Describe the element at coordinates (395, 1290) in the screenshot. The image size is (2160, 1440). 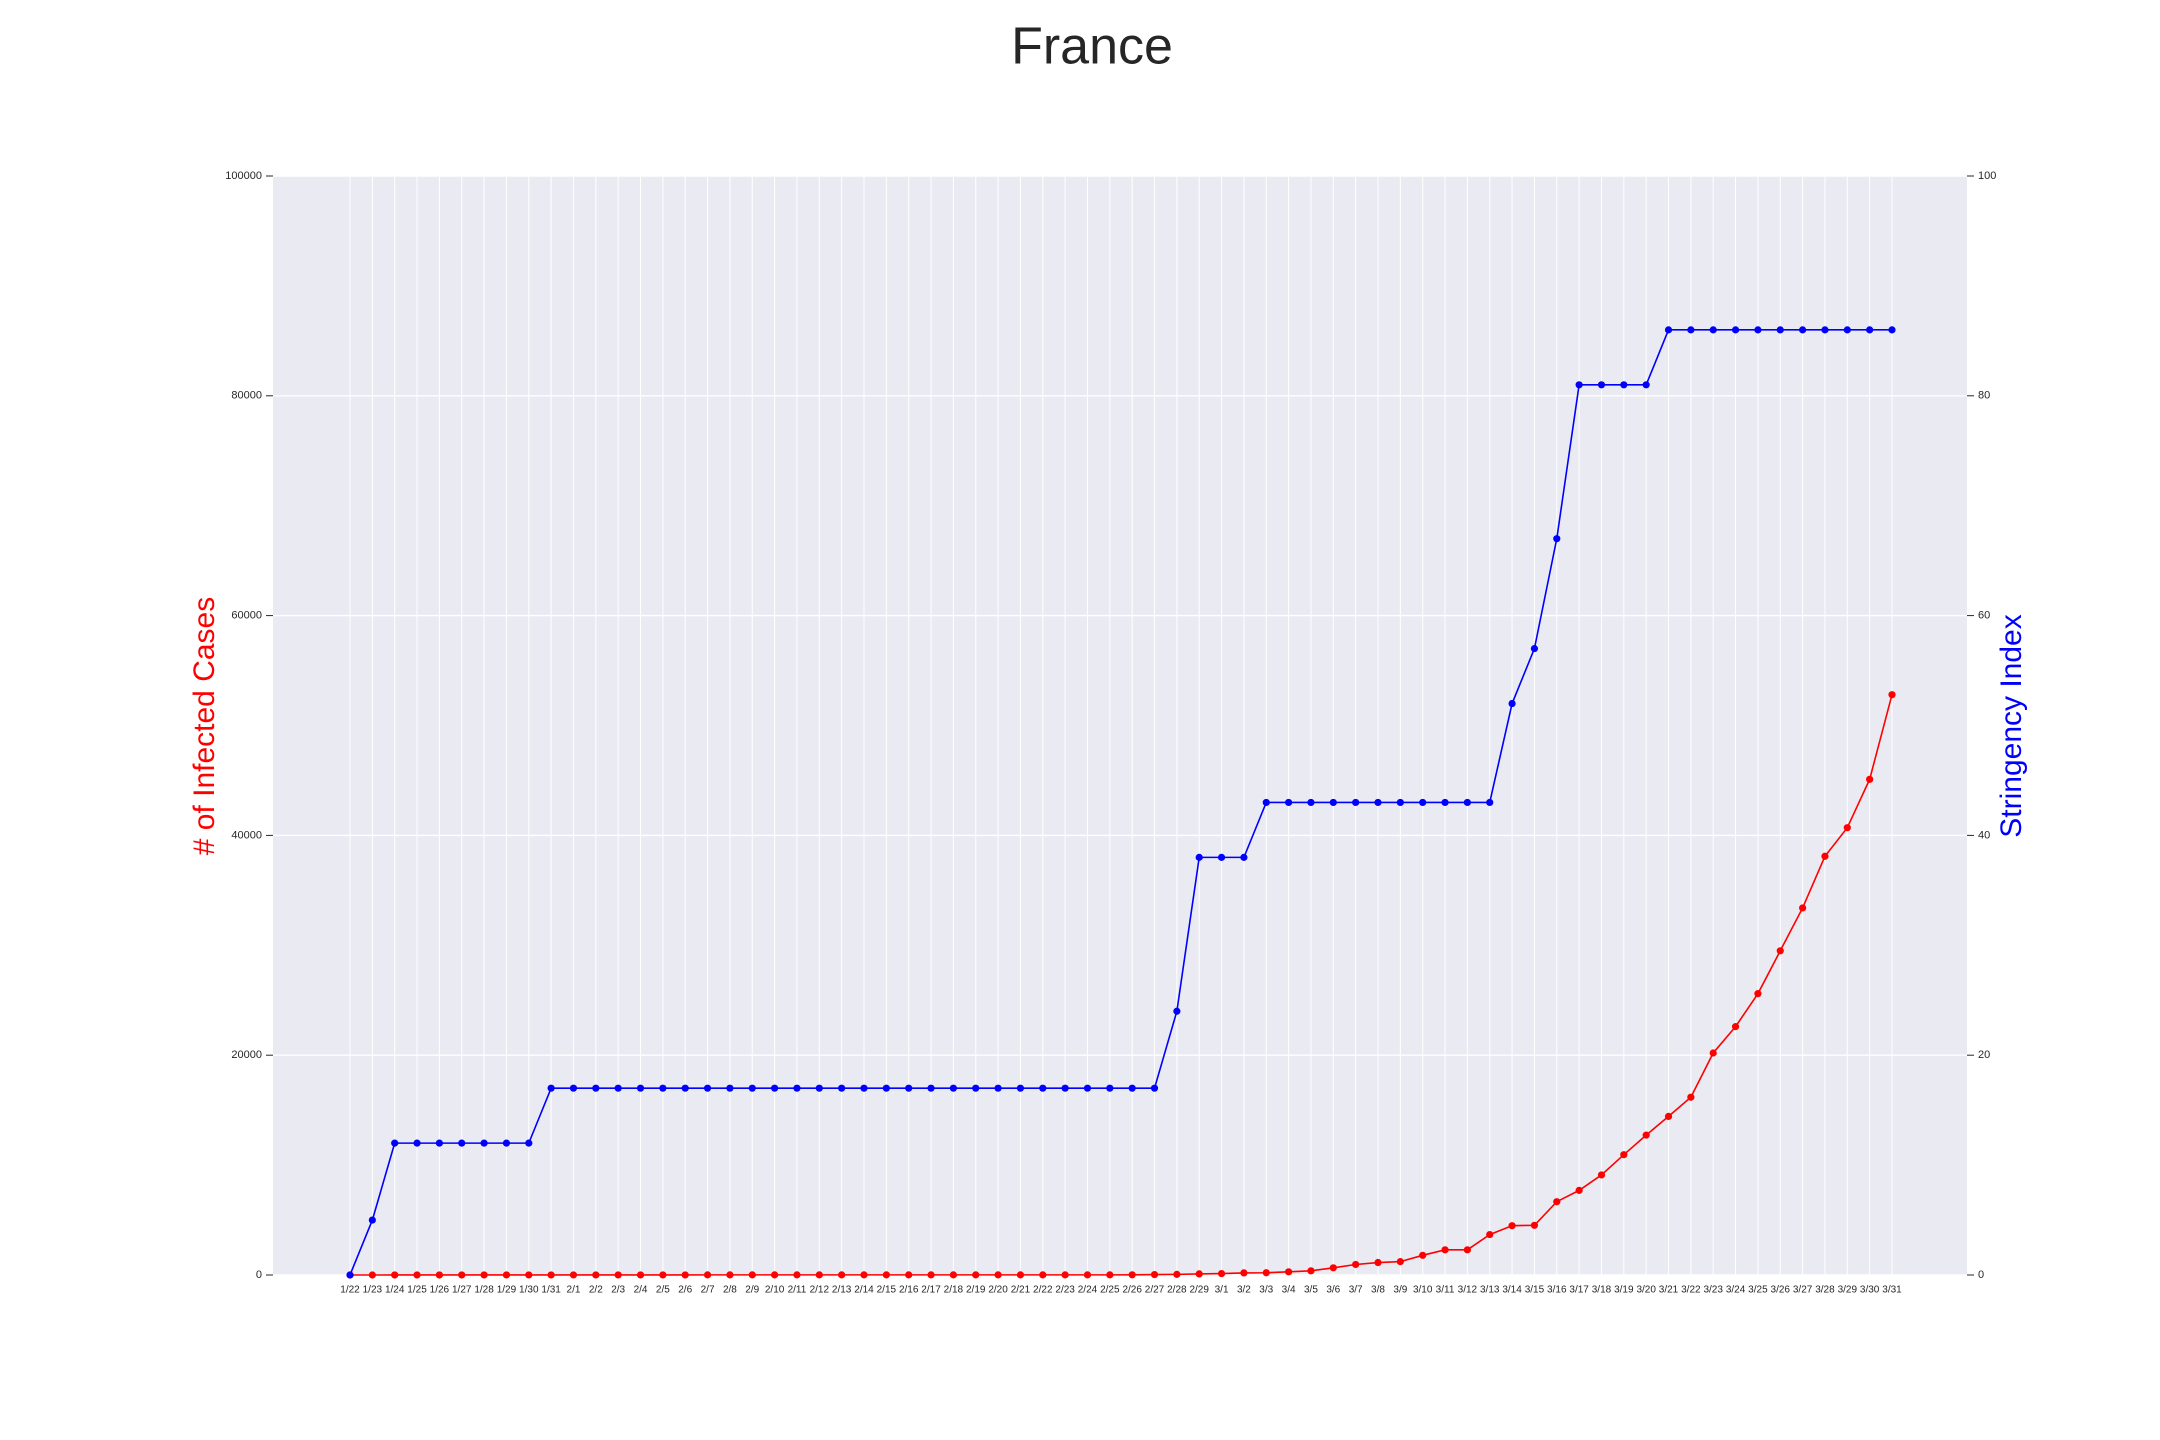
I see `x-tick-label: 1/24` at that location.